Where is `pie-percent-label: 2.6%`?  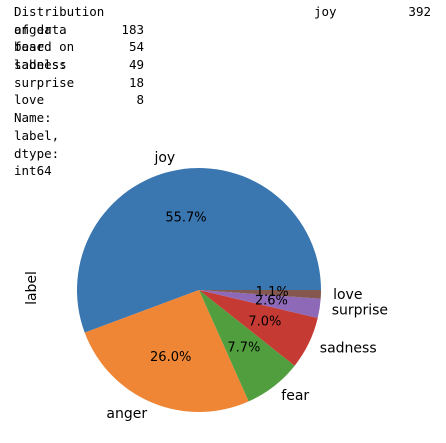
pie-percent-label: 2.6% is located at coordinates (271, 301).